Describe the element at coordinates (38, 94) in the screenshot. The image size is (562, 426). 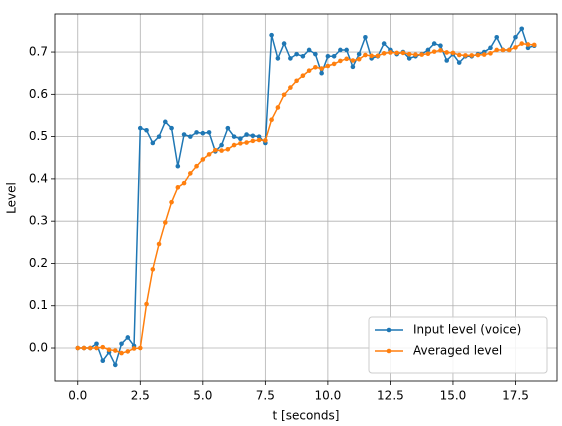
I see `y-tick-label: 0.6` at that location.